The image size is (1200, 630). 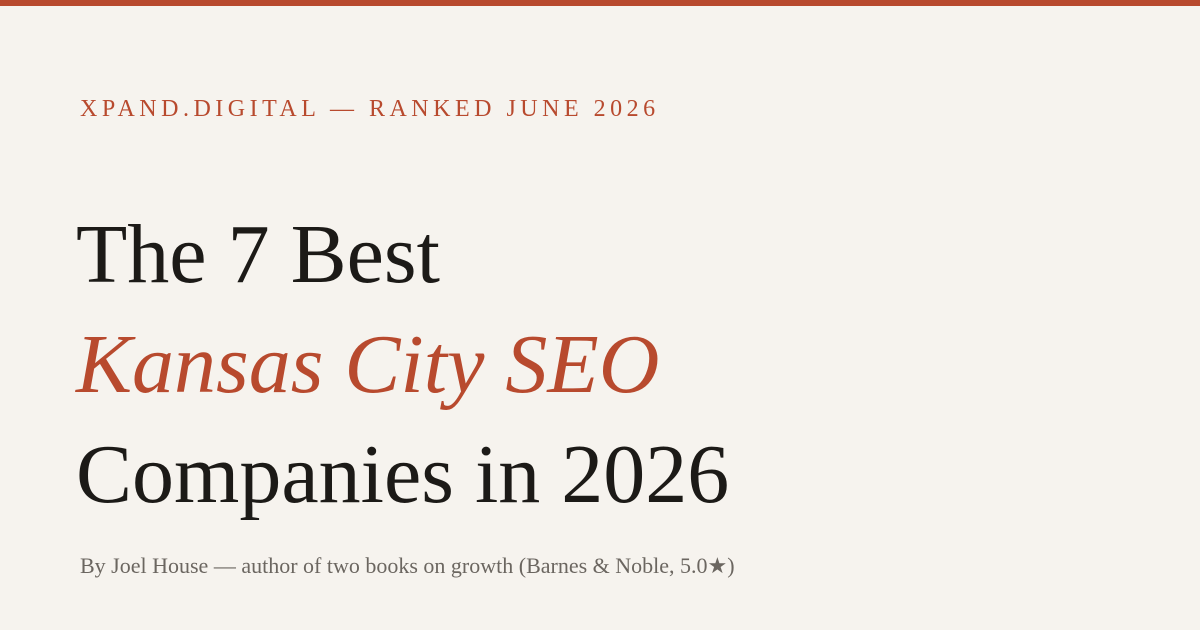 What do you see at coordinates (600, 3) in the screenshot?
I see `top-rule` at bounding box center [600, 3].